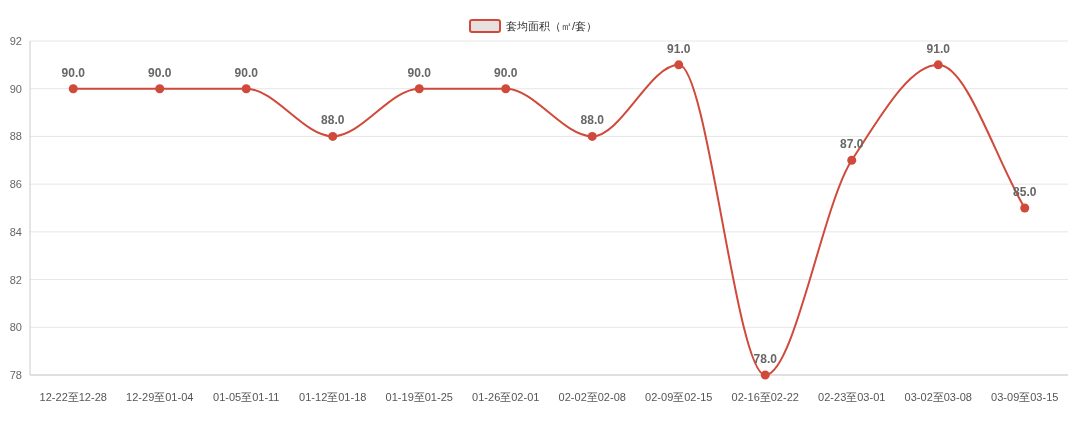 The image size is (1080, 430). What do you see at coordinates (15, 136) in the screenshot?
I see `y-tick-label: 88` at bounding box center [15, 136].